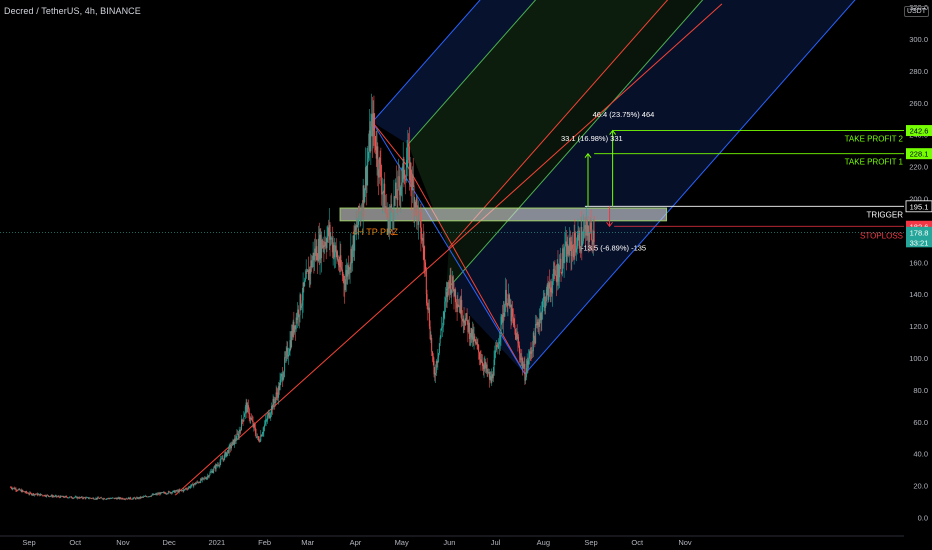  I want to click on currency-badge: USDT, so click(916, 11).